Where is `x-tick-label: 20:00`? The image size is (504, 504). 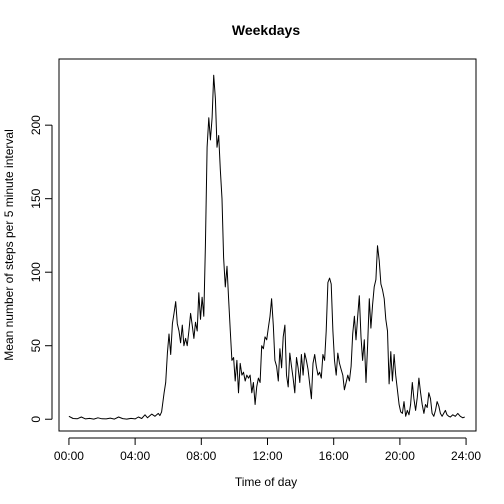 x-tick-label: 20:00 is located at coordinates (400, 456).